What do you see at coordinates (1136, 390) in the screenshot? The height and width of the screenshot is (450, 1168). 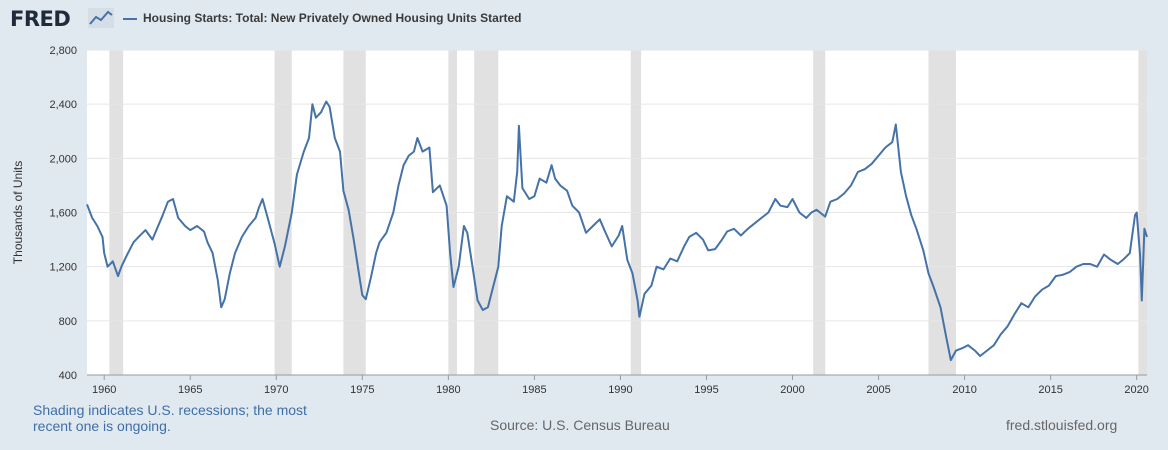 I see `x-tick-label: 2020` at bounding box center [1136, 390].